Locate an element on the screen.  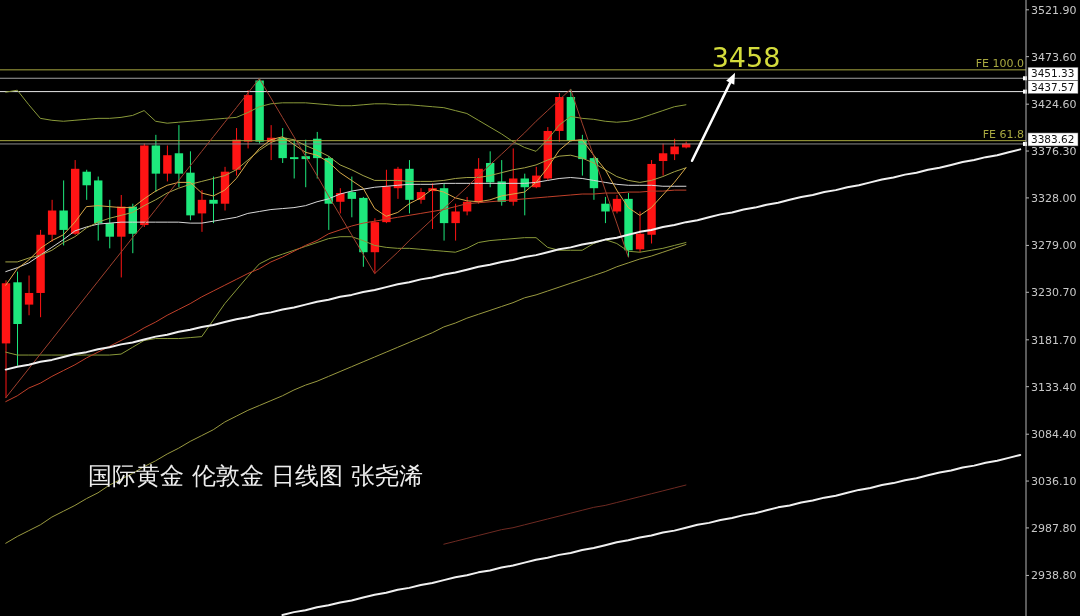
y-tick-label: 2987.80 is located at coordinates (1054, 528).